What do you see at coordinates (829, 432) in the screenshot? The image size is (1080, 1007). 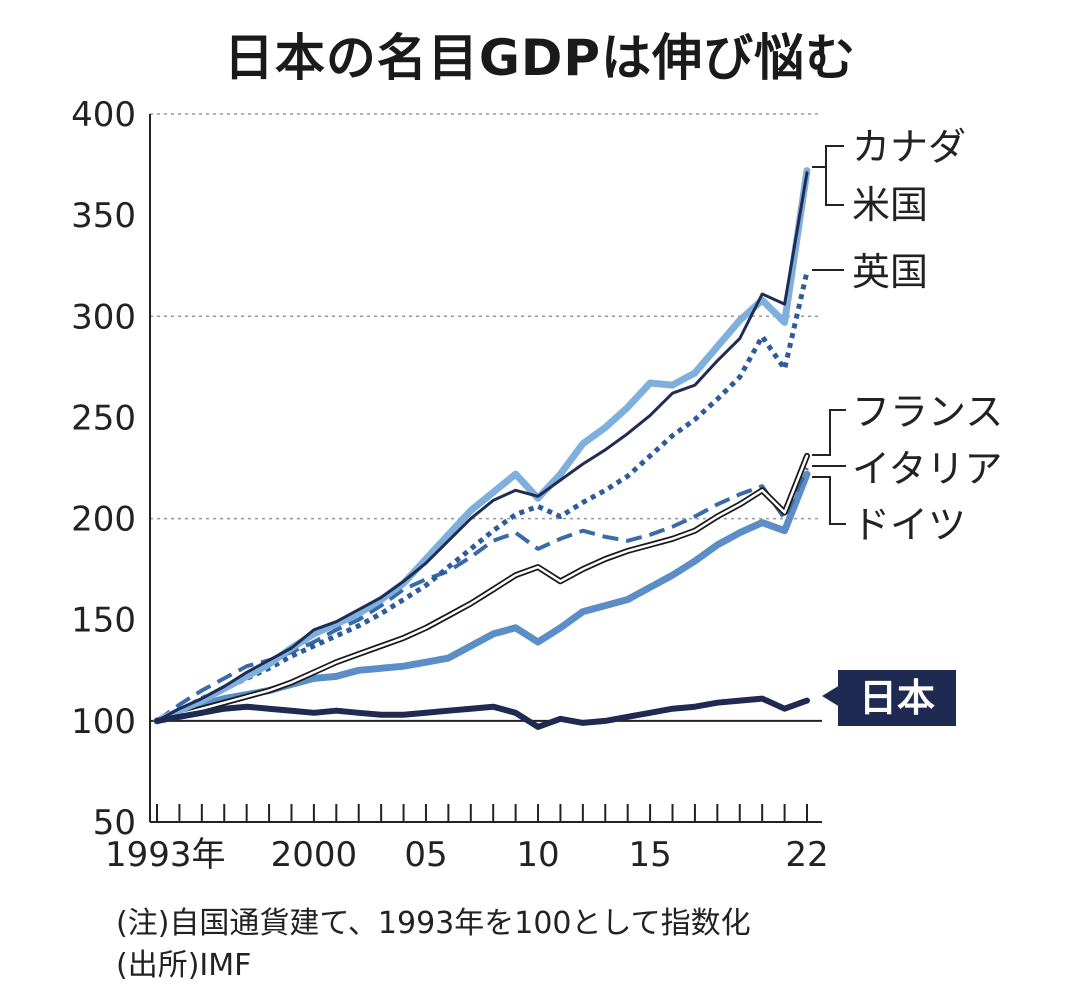 I see `legend-bracket-france` at bounding box center [829, 432].